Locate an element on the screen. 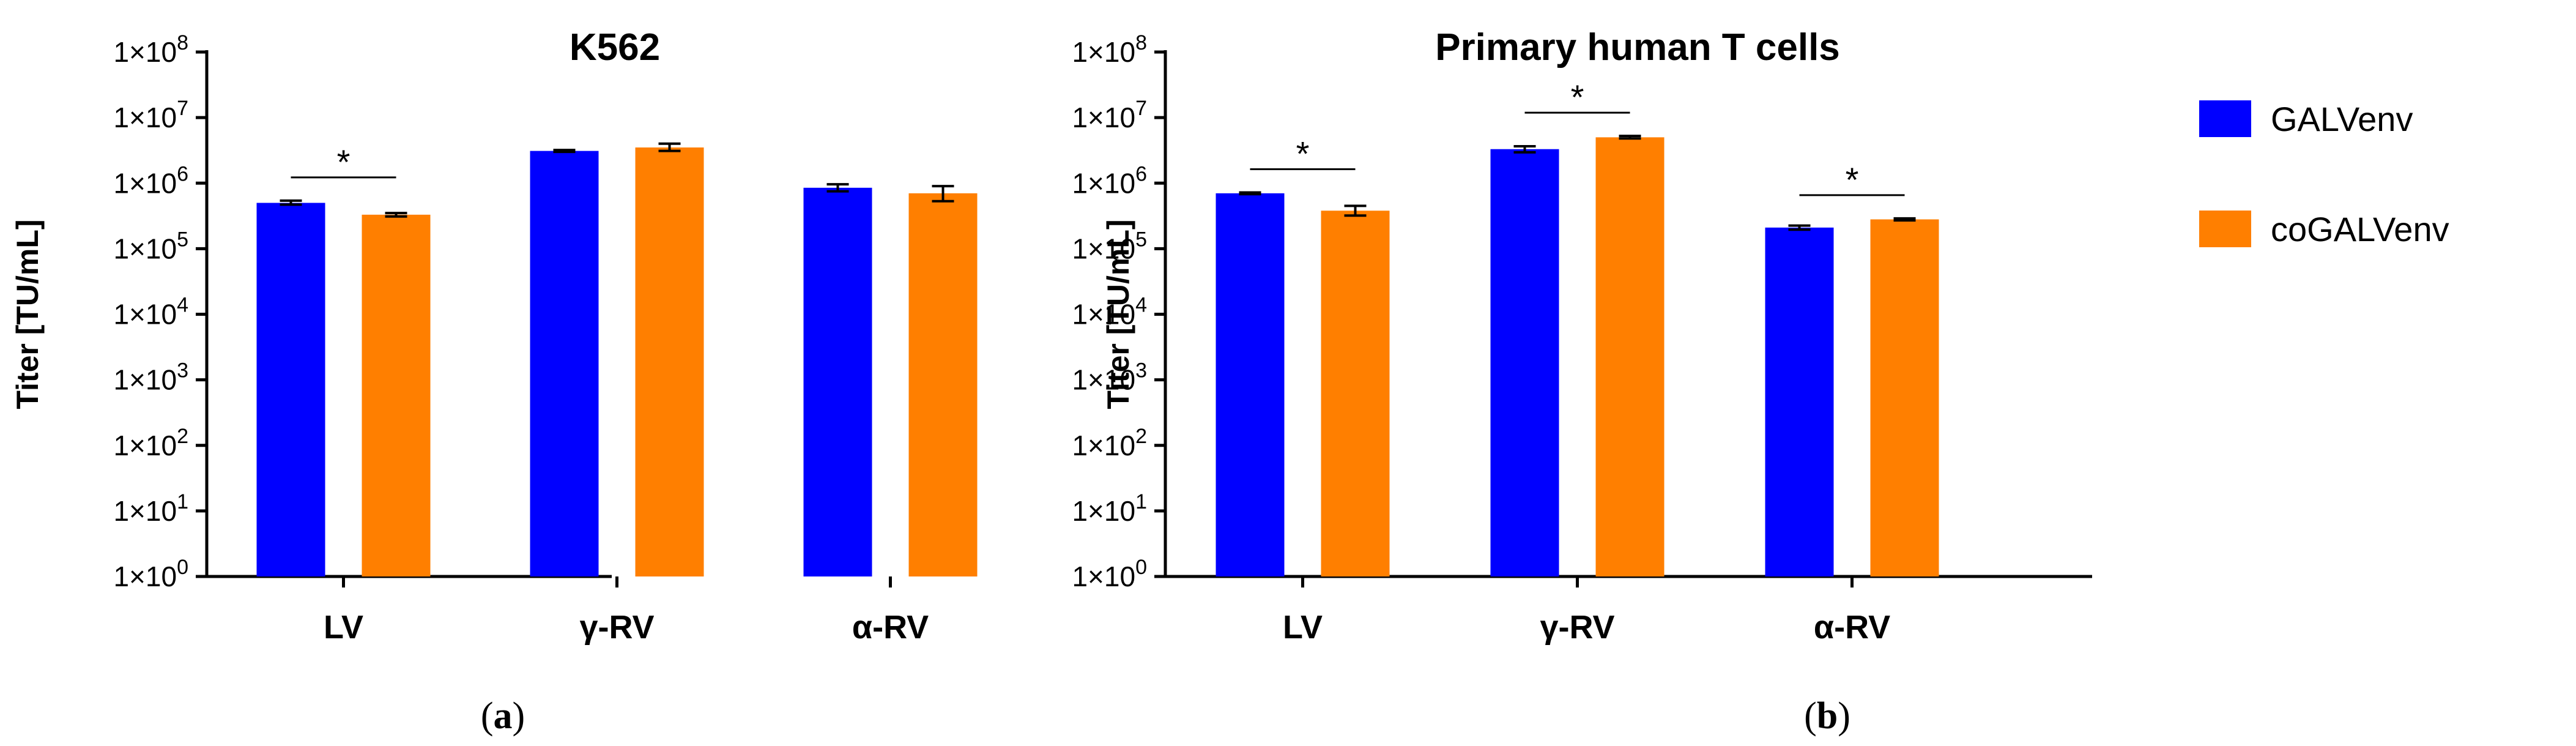 The width and height of the screenshot is (2576, 746). significance-marker-gamma-rv: * is located at coordinates (1577, 97).